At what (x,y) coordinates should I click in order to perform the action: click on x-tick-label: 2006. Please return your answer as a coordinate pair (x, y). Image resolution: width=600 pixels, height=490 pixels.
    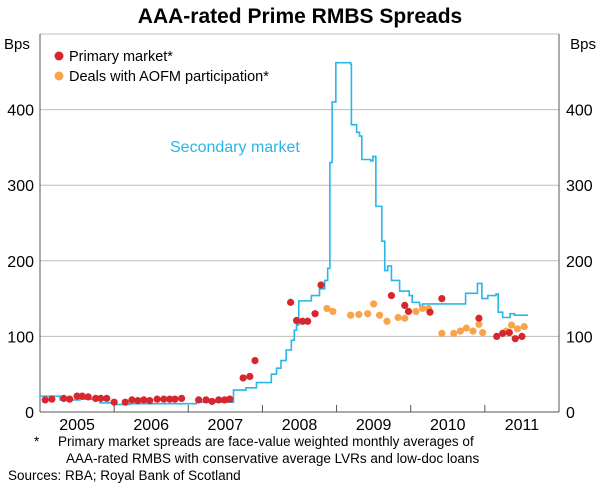
    Looking at the image, I should click on (151, 425).